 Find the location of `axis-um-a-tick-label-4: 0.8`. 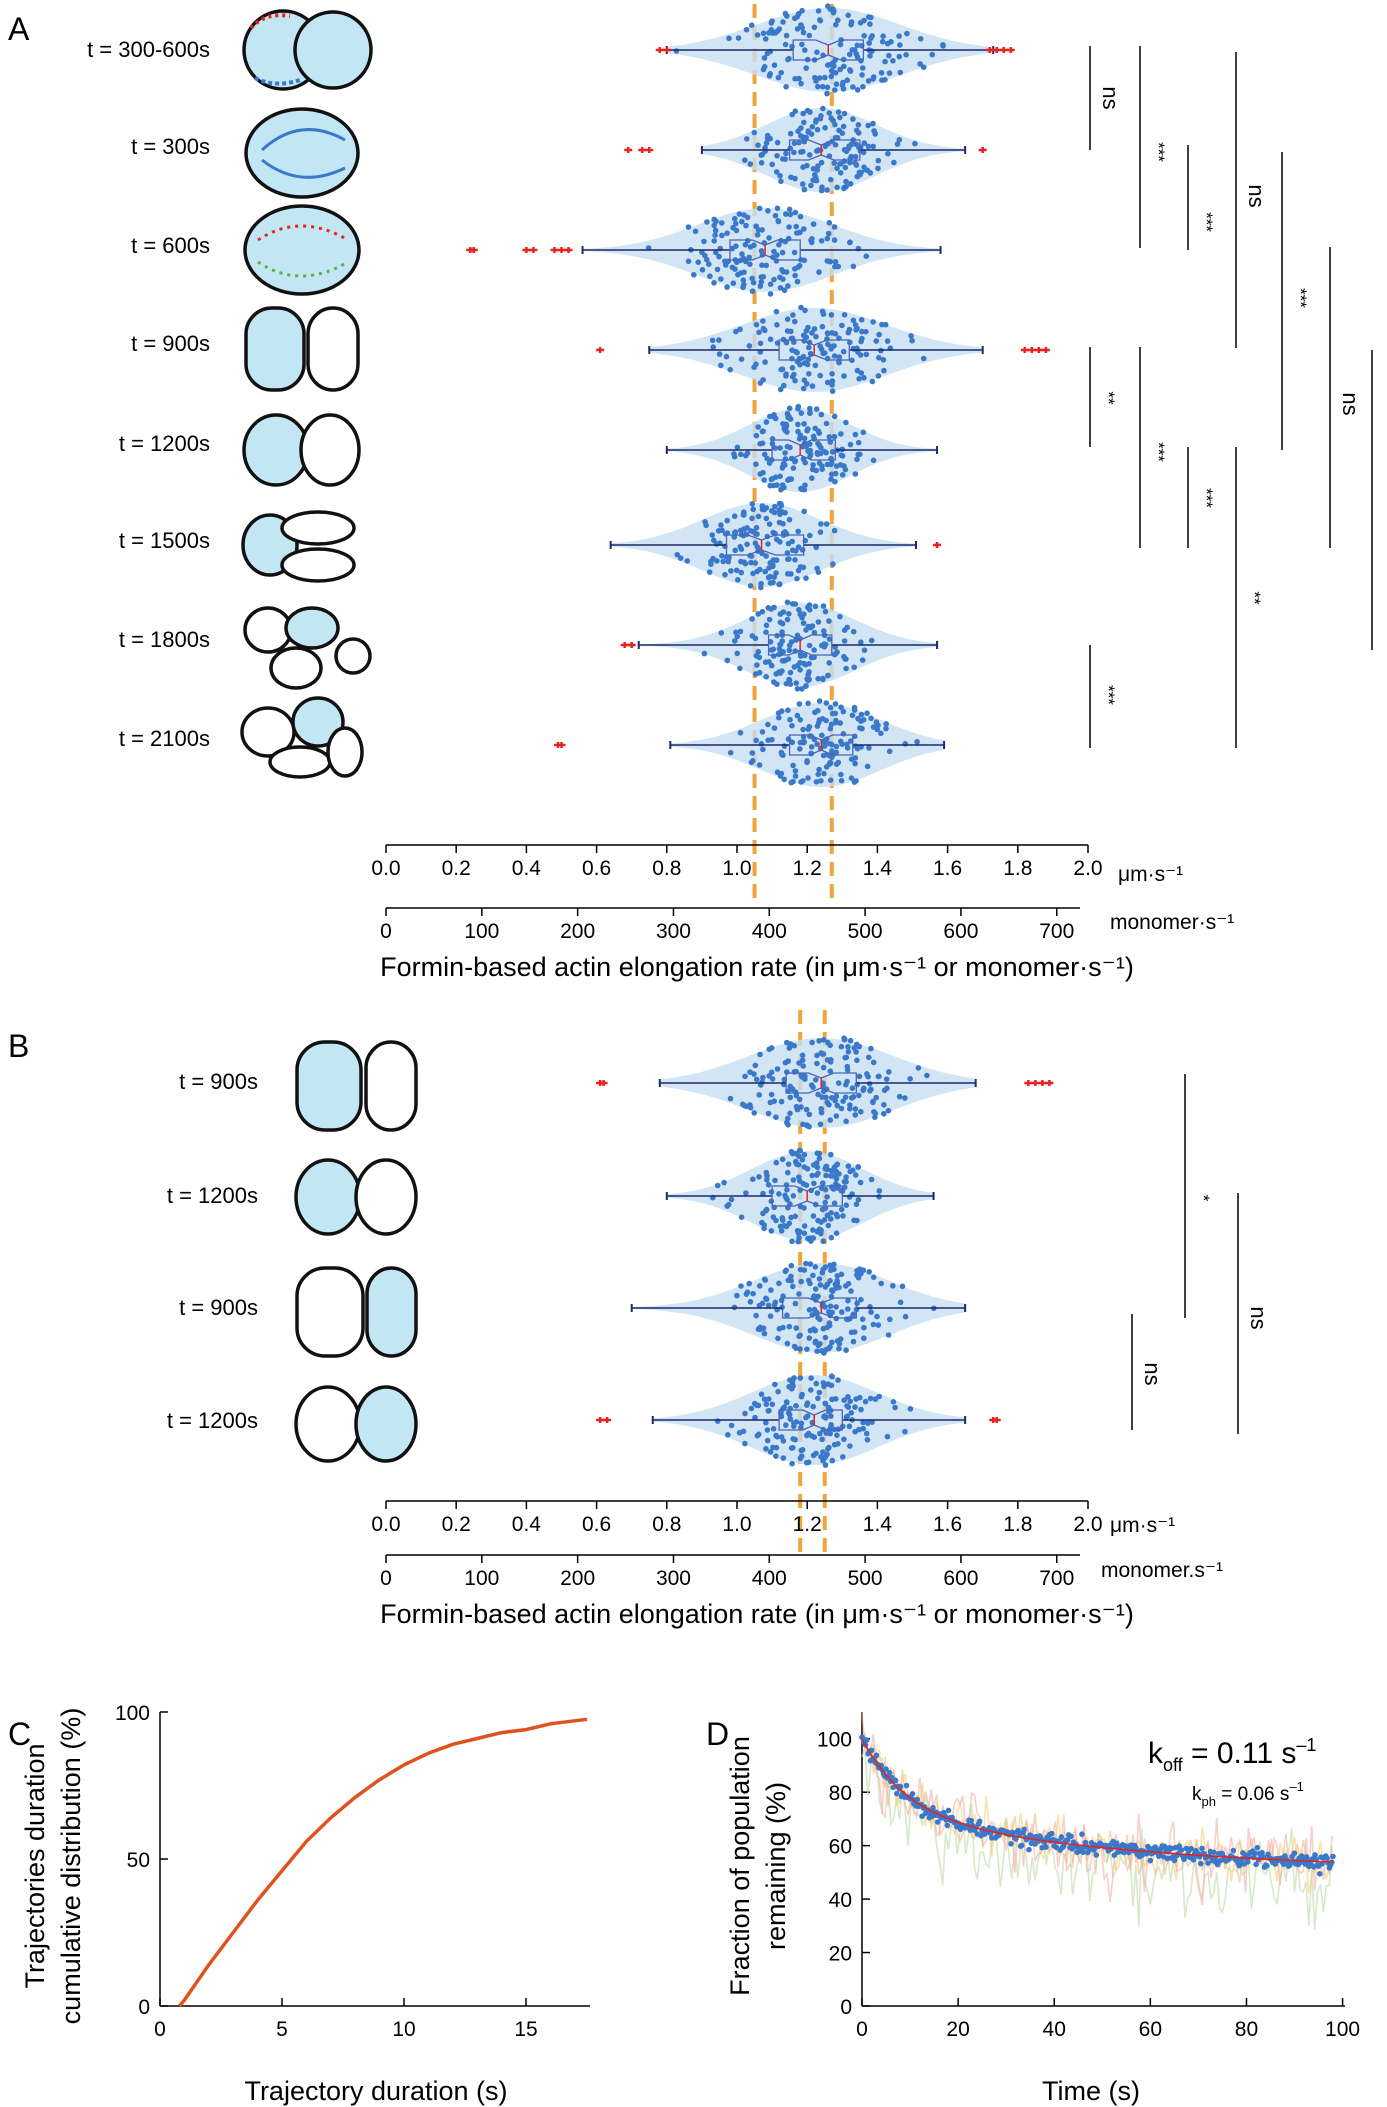

axis-um-a-tick-label-4: 0.8 is located at coordinates (666, 868).